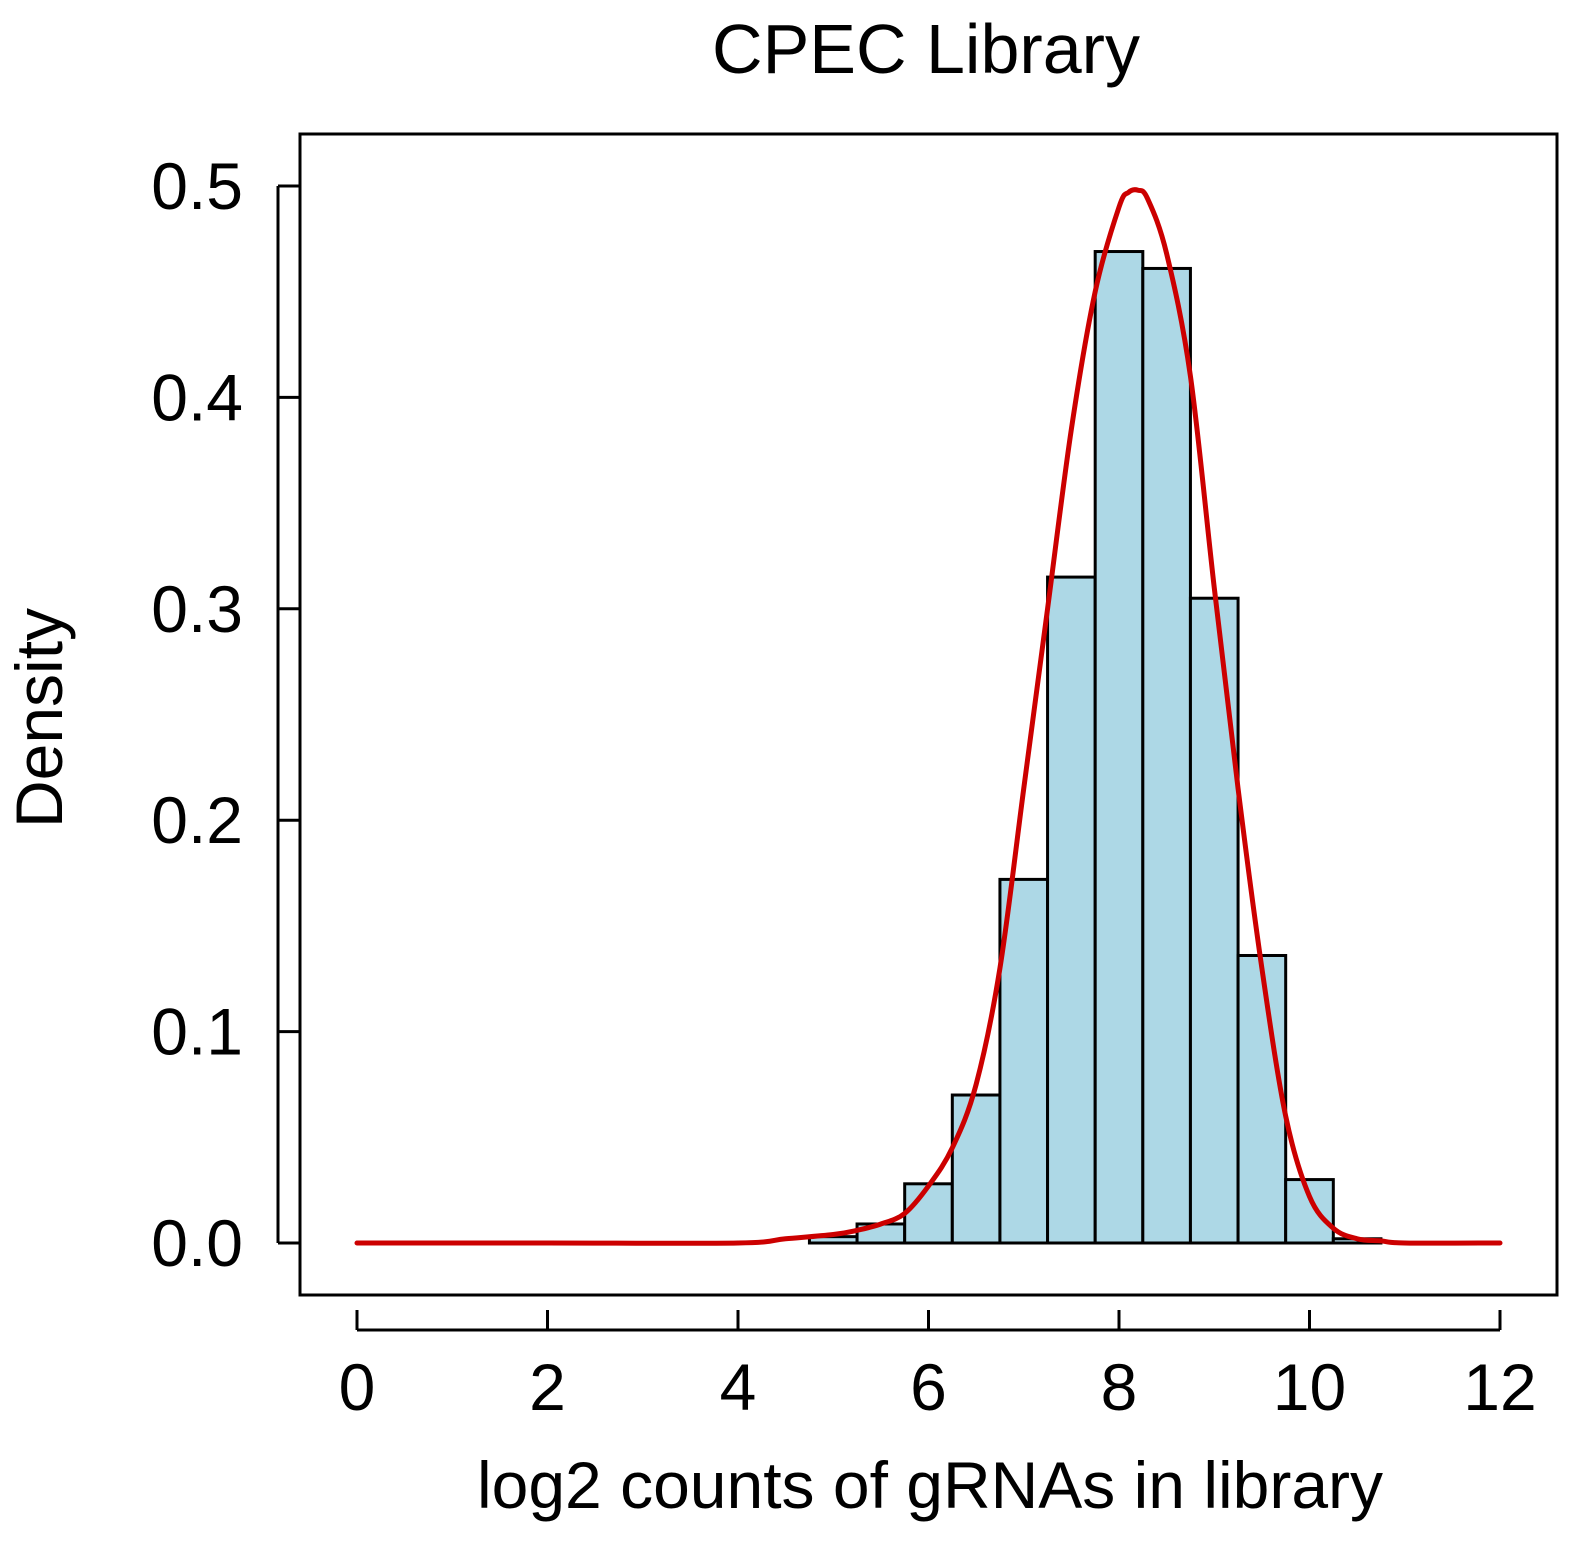 Image resolution: width=1592 pixels, height=1541 pixels. What do you see at coordinates (197, 1032) in the screenshot?
I see `y-tick-label-0.1: 0.1` at bounding box center [197, 1032].